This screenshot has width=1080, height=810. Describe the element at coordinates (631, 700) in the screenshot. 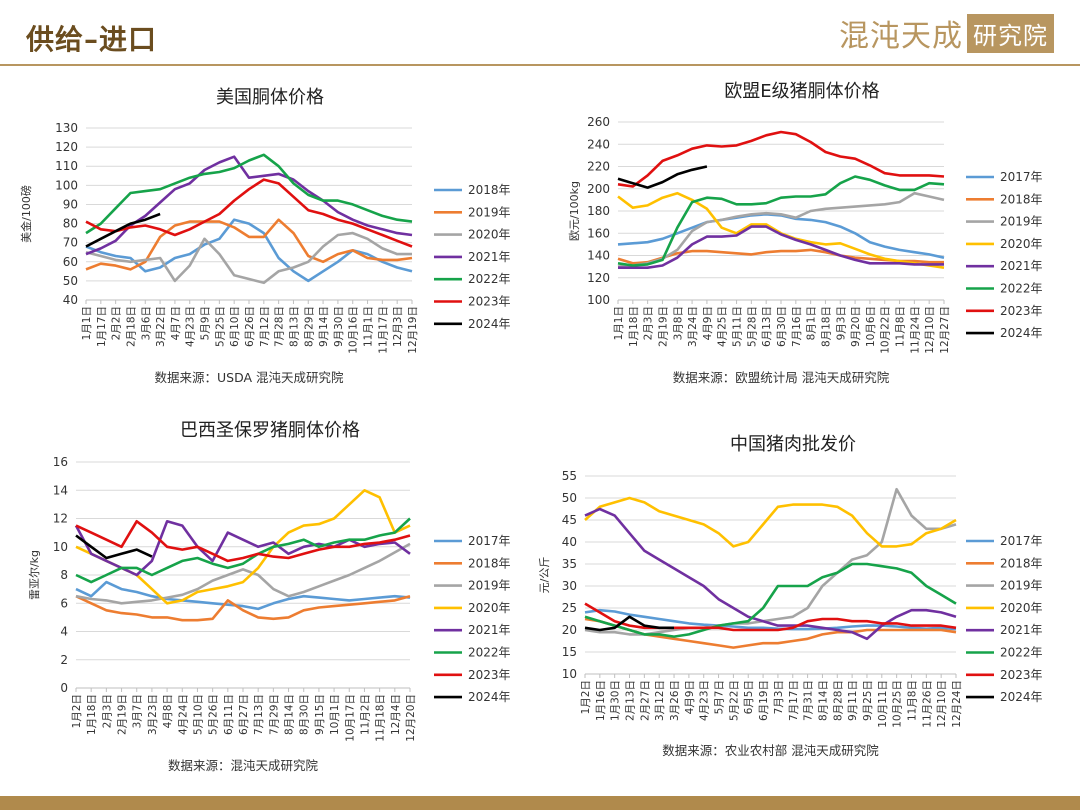

I see `x-tick-label: 2月13日` at that location.